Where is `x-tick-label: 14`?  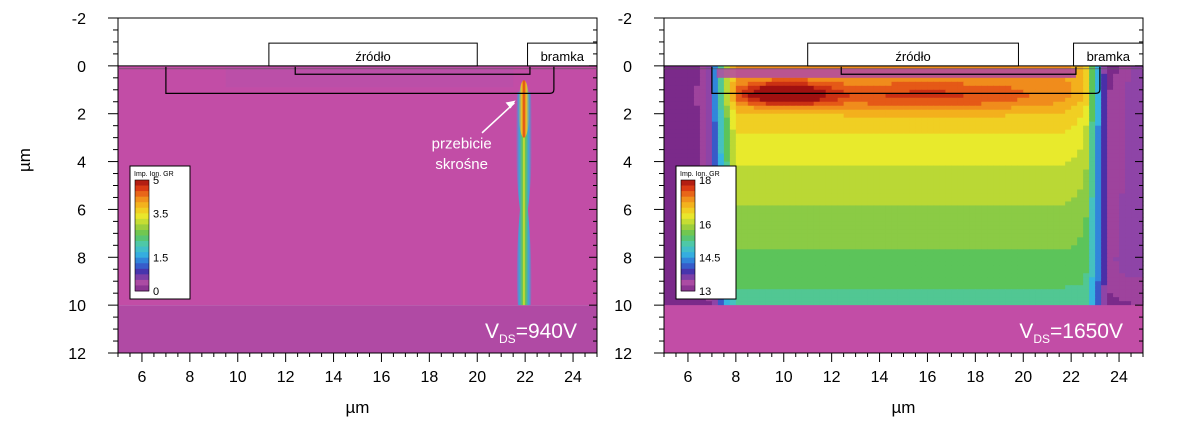 x-tick-label: 14 is located at coordinates (334, 377).